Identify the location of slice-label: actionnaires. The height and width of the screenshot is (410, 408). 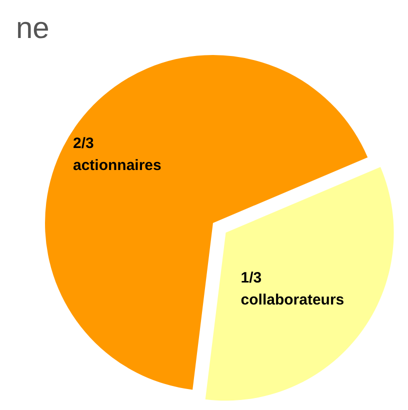
(117, 165).